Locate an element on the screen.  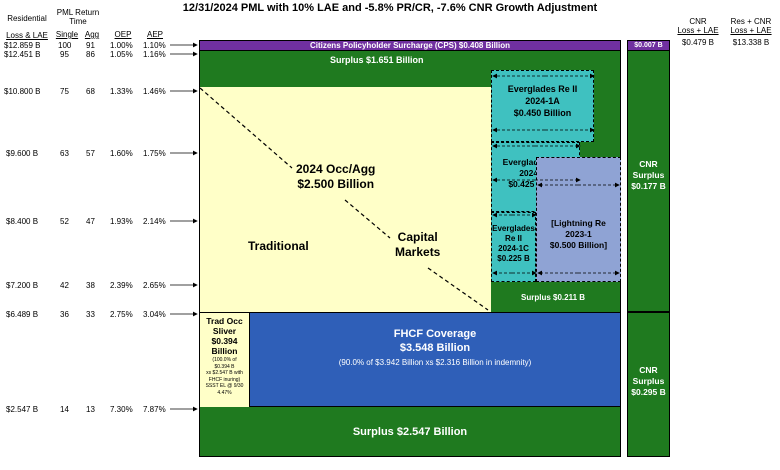
residential-header-line2: Loss & LAE is located at coordinates (27, 35).